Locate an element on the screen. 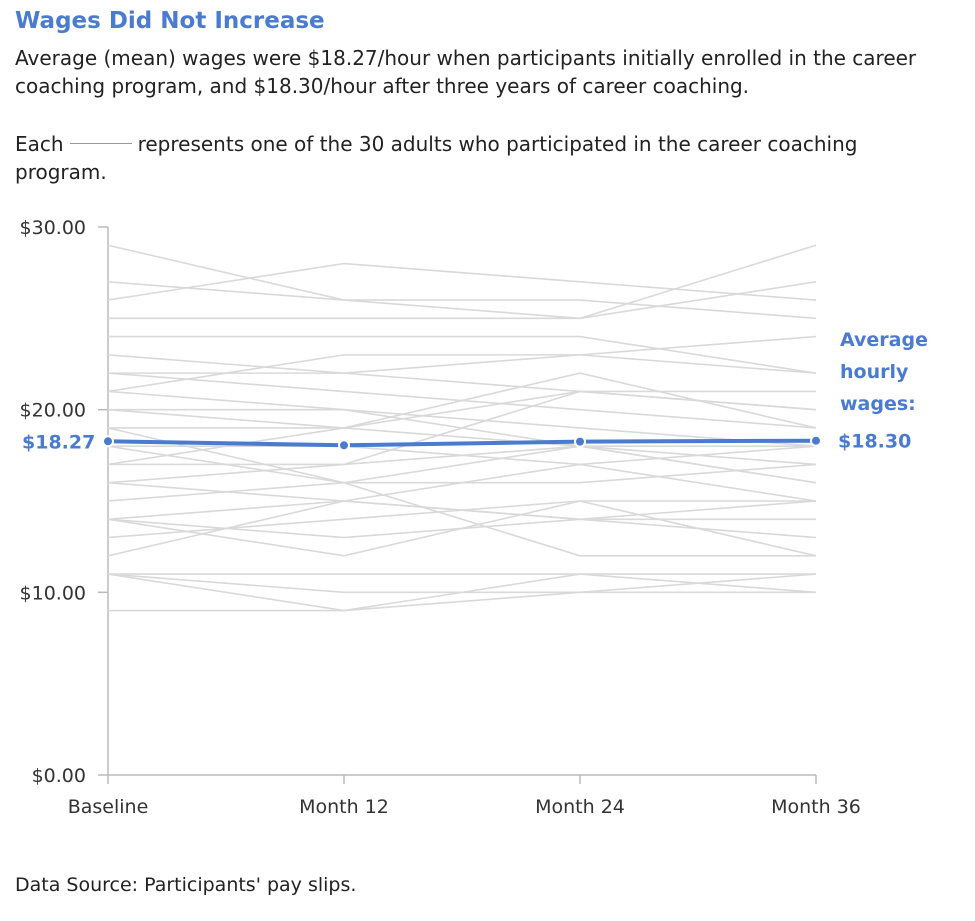  average-series-label-line: hourly is located at coordinates (874, 372).